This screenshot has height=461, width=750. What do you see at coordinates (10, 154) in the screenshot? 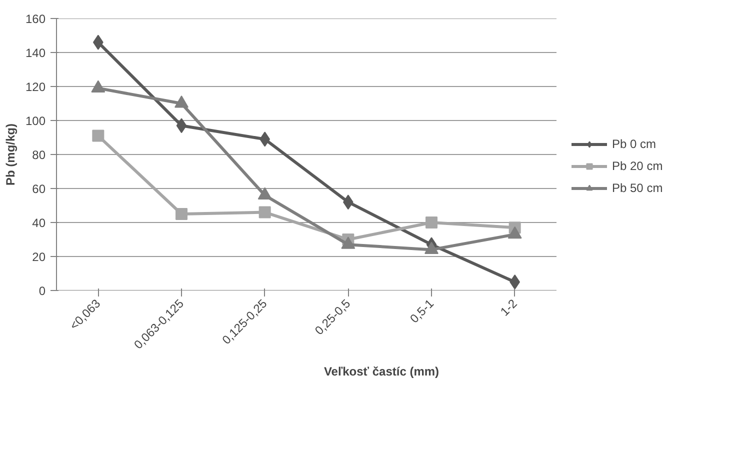
I see `y-axis-title: Pb (mg/kg)` at bounding box center [10, 154].